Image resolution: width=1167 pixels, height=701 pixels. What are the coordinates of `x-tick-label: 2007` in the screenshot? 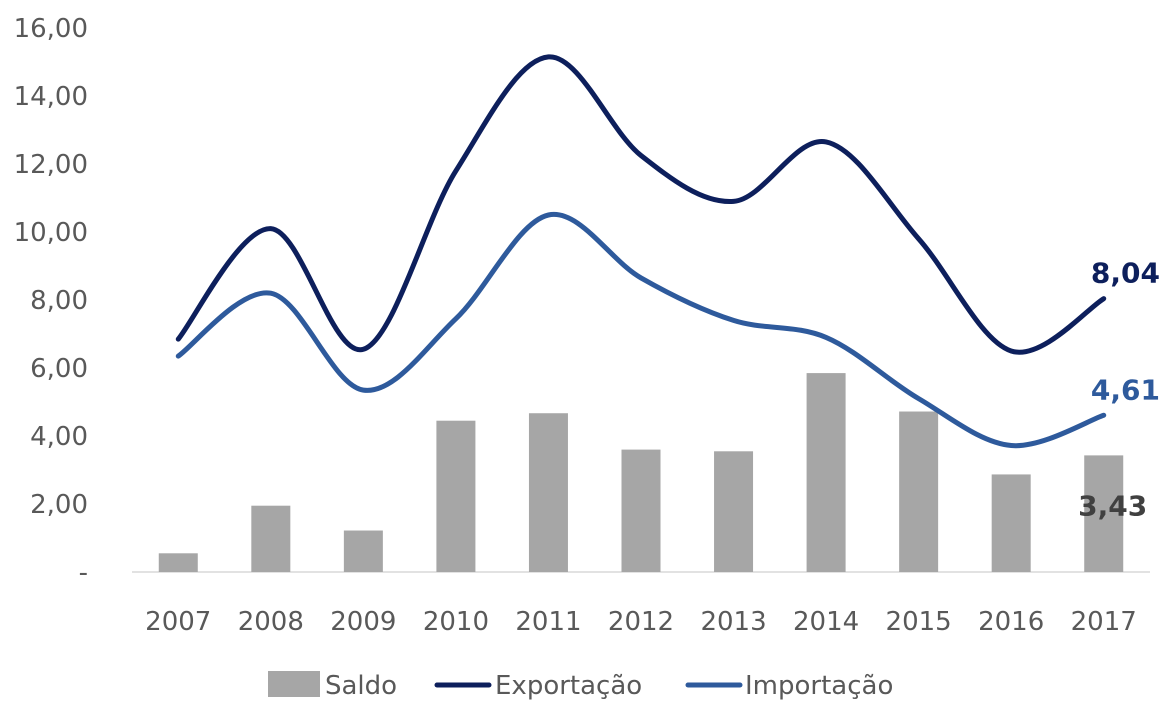 It's located at (178, 622).